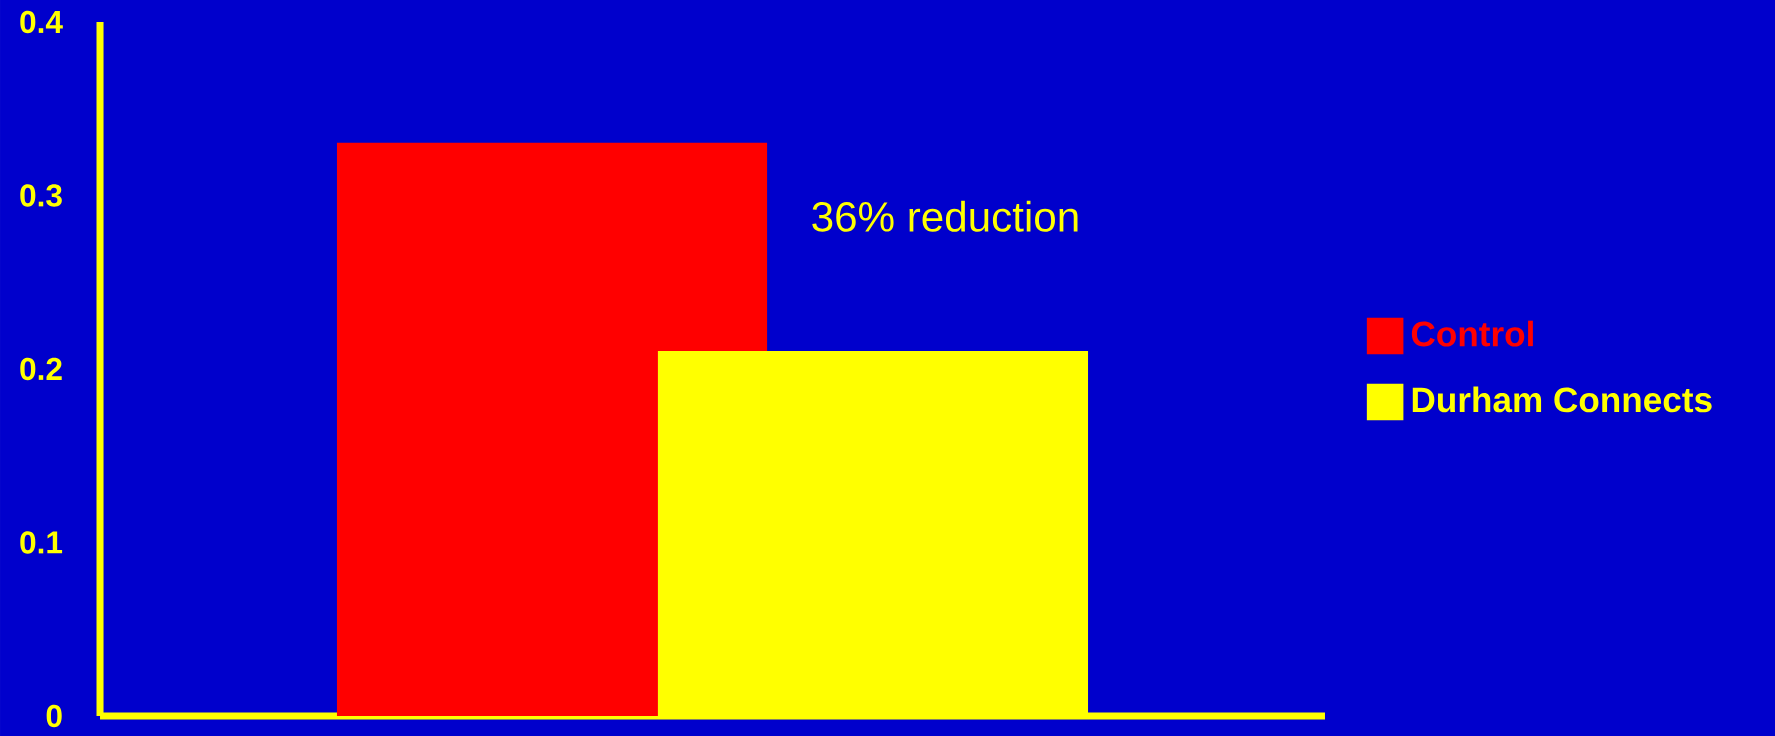  Describe the element at coordinates (41, 369) in the screenshot. I see `y-tick-label: 0.2` at that location.